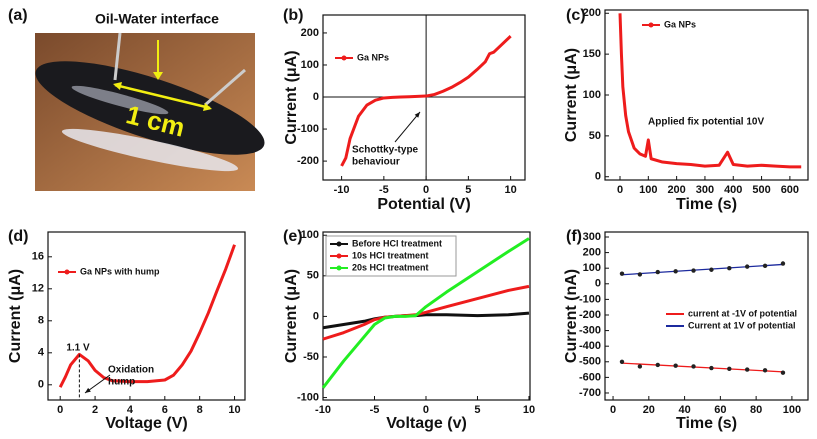 The image size is (817, 439). I want to click on annotation: behaviour, so click(376, 162).